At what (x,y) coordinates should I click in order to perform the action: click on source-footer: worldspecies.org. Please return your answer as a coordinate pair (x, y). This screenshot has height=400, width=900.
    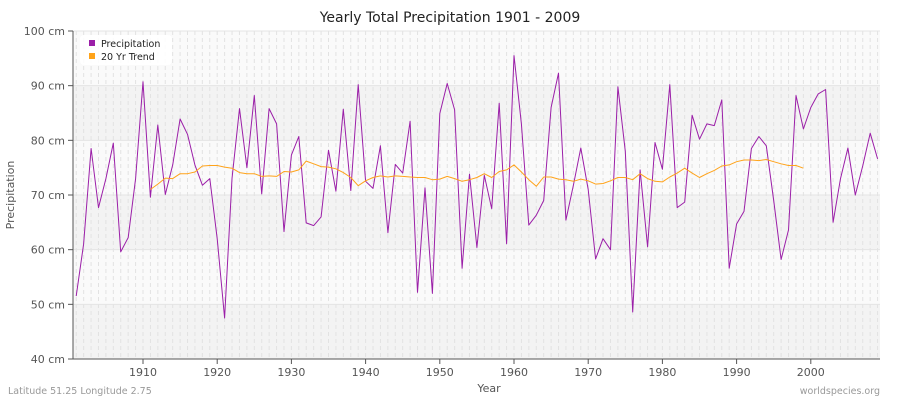
    Looking at the image, I should click on (840, 391).